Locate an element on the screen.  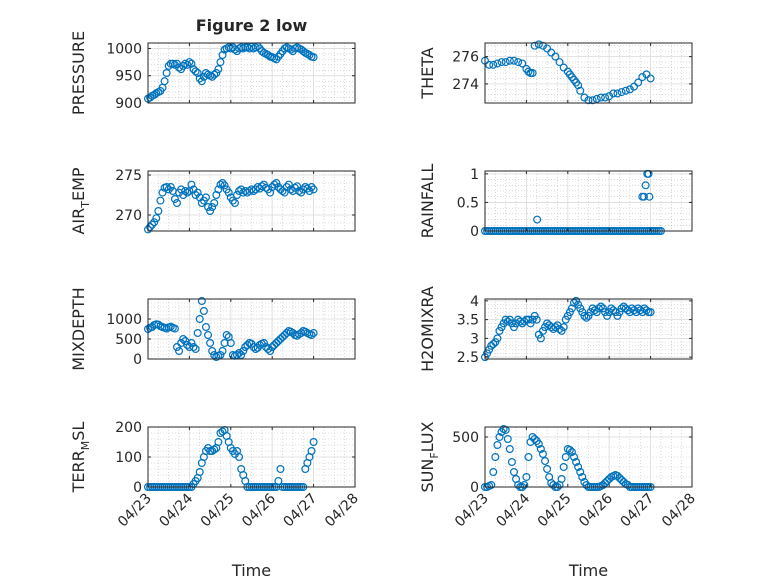
y-tick-label: 950 is located at coordinates (128, 77).